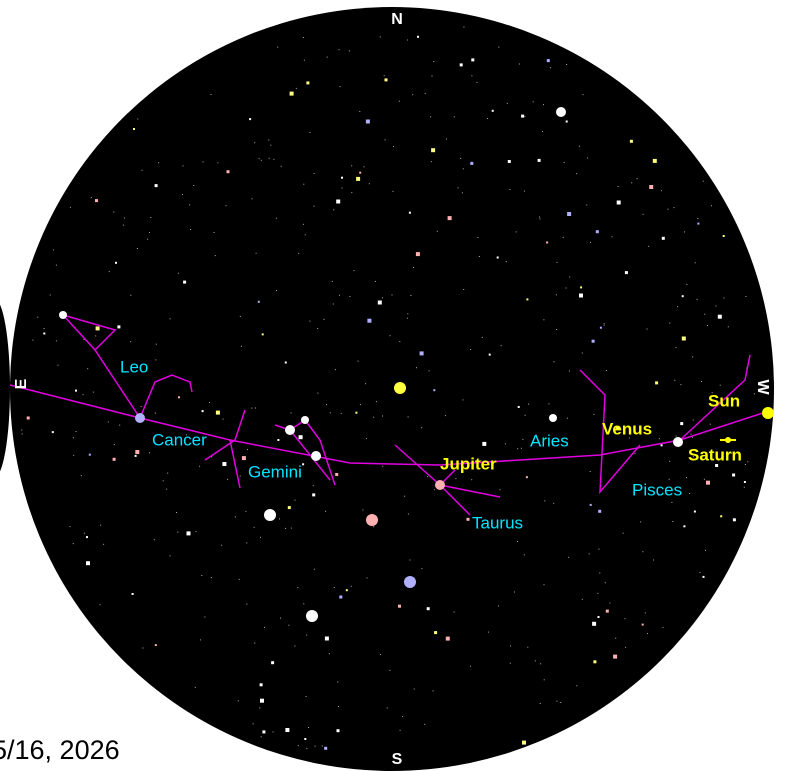 The image size is (785, 771). I want to click on cancer-line, so click(235, 464).